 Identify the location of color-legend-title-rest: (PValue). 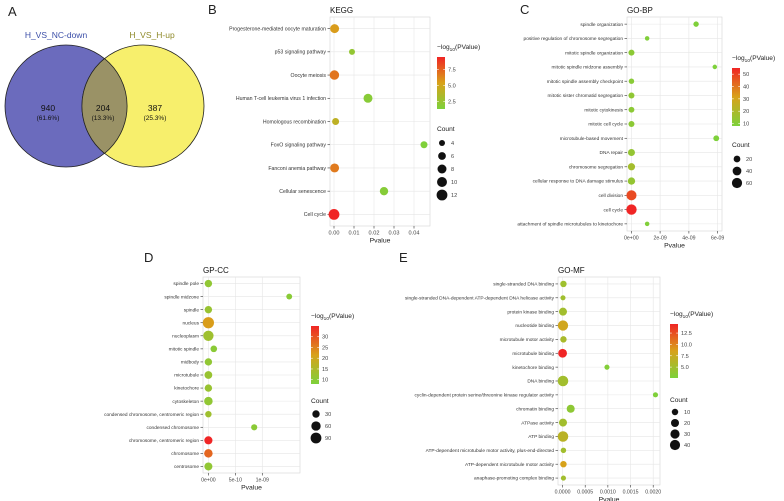
(762, 58).